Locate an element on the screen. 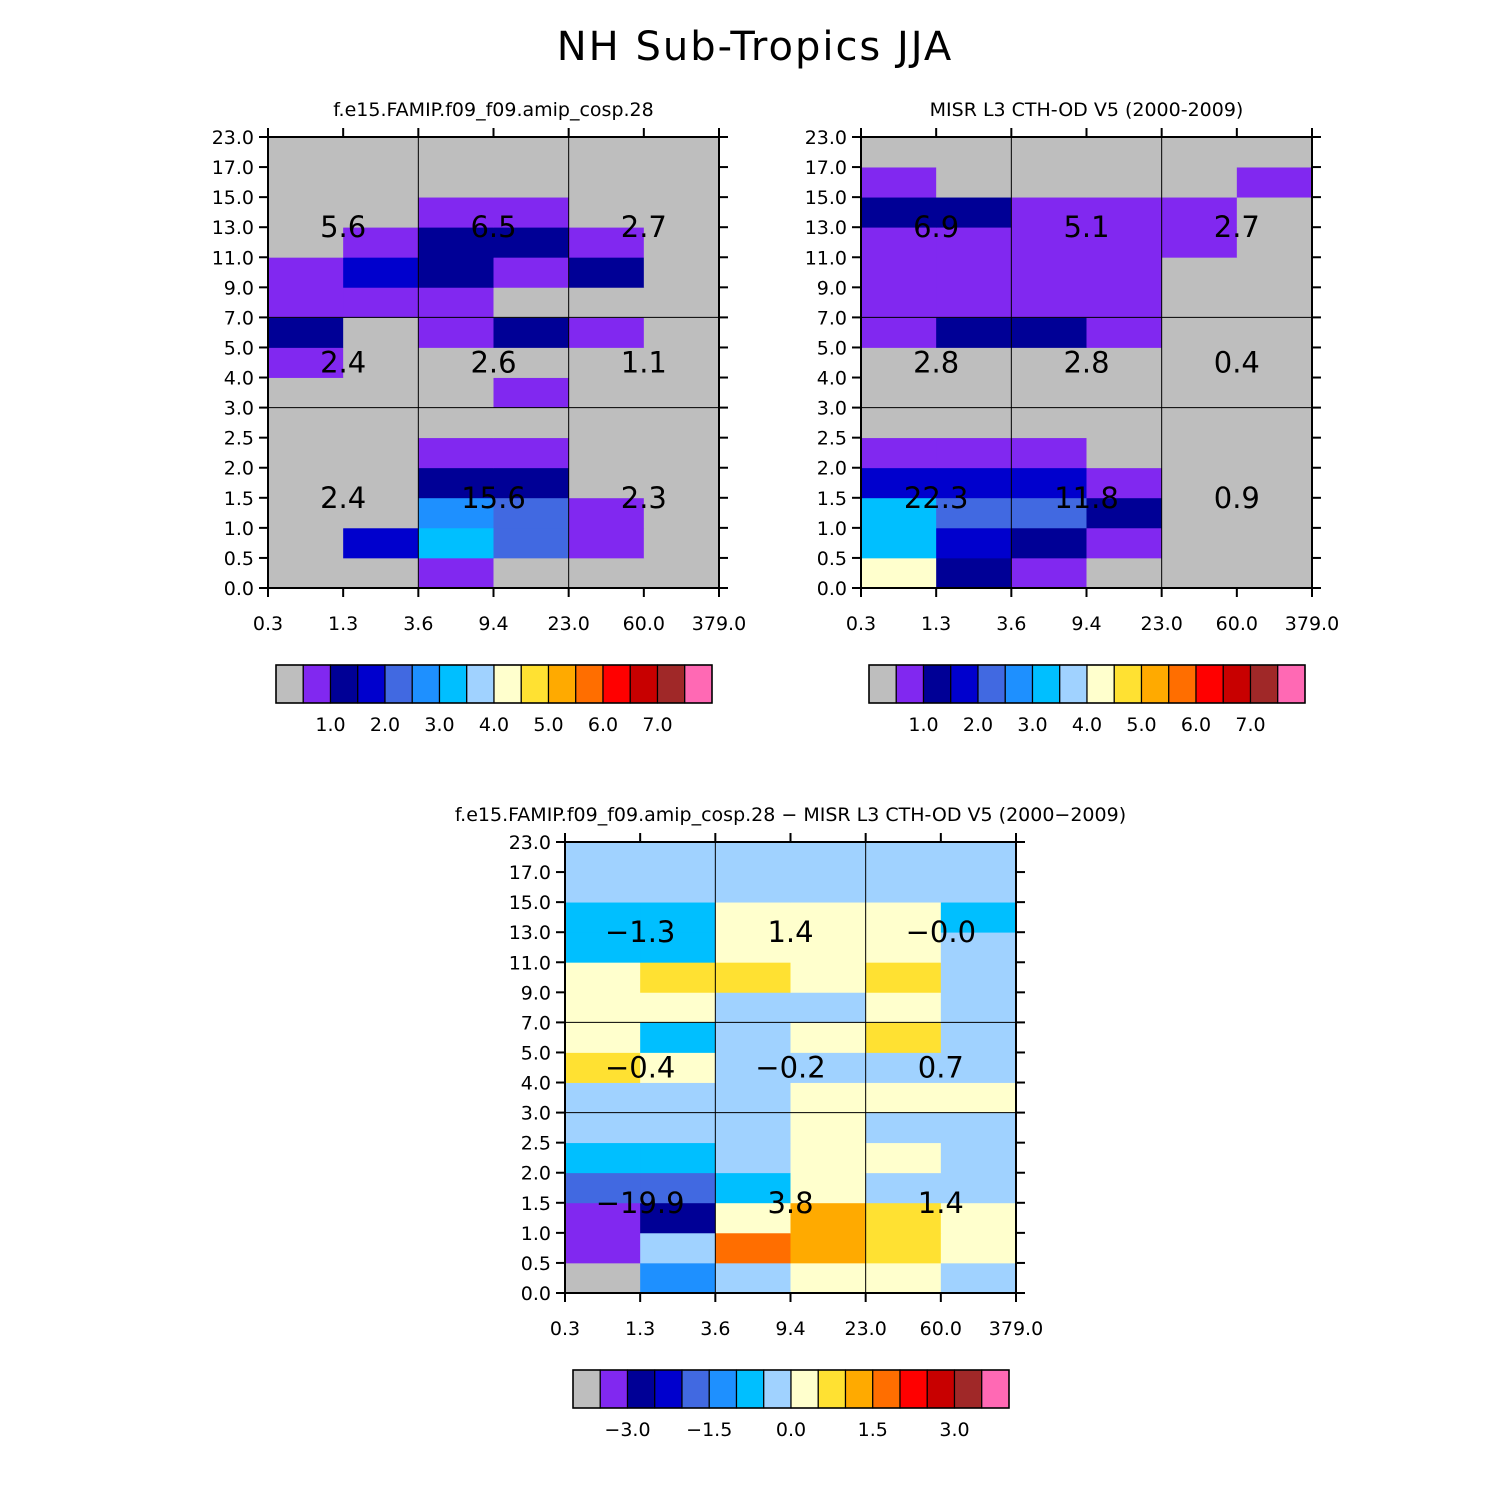 The width and height of the screenshot is (1510, 1510). y-tick-label: 5.0 is located at coordinates (832, 348).